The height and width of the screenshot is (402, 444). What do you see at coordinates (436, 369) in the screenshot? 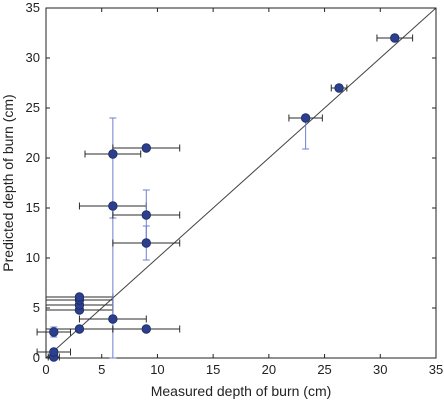
I see `x-tick-label: 35` at bounding box center [436, 369].